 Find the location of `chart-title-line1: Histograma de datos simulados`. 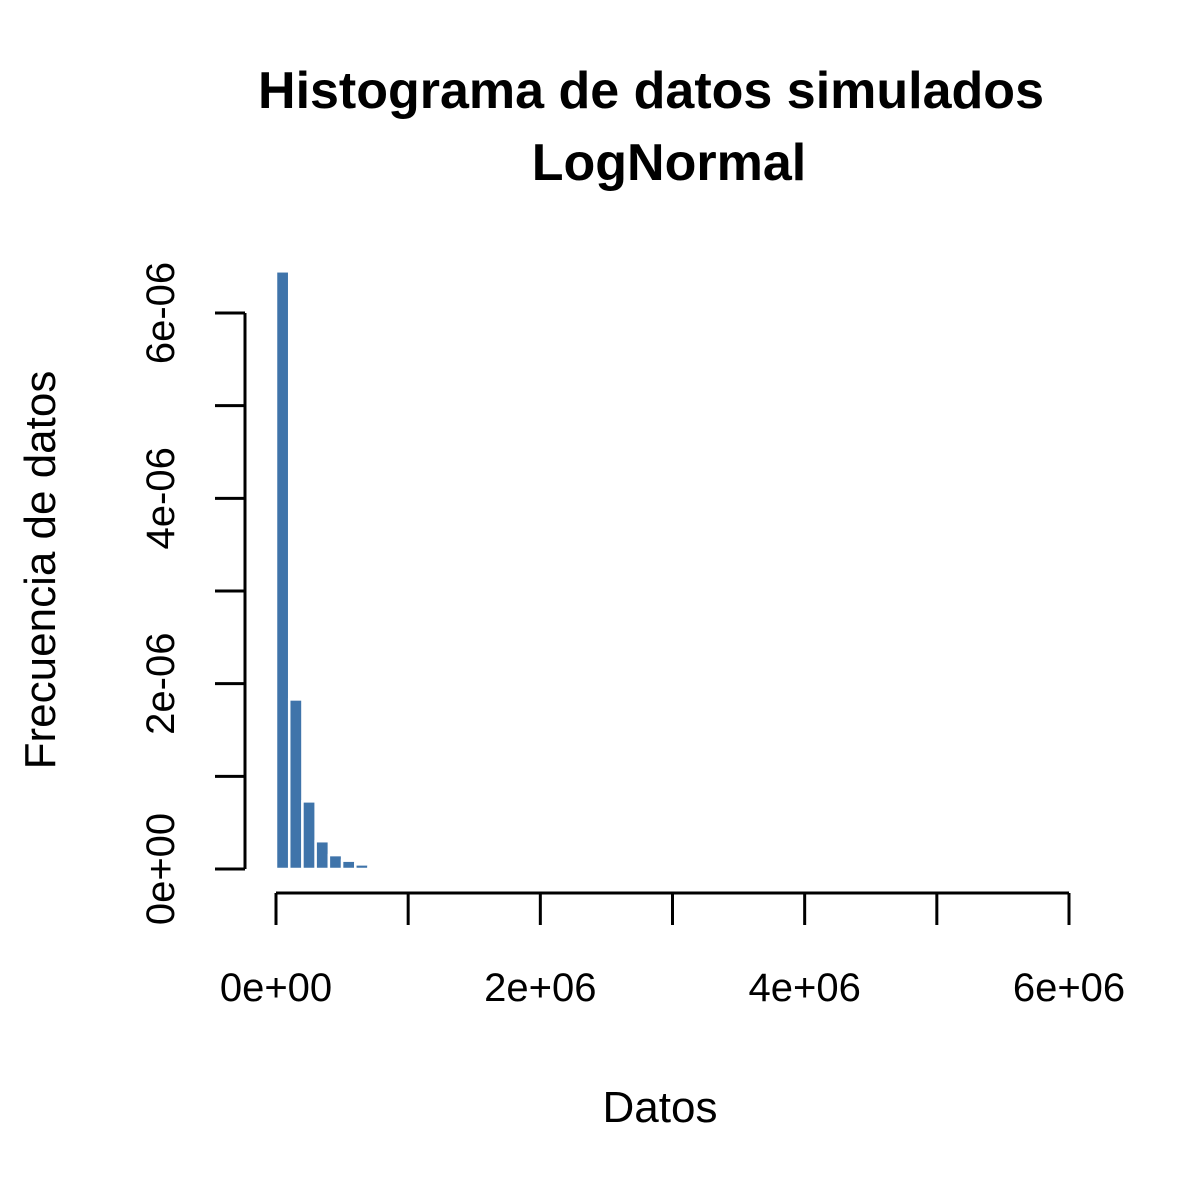

chart-title-line1: Histograma de datos simulados is located at coordinates (651, 91).